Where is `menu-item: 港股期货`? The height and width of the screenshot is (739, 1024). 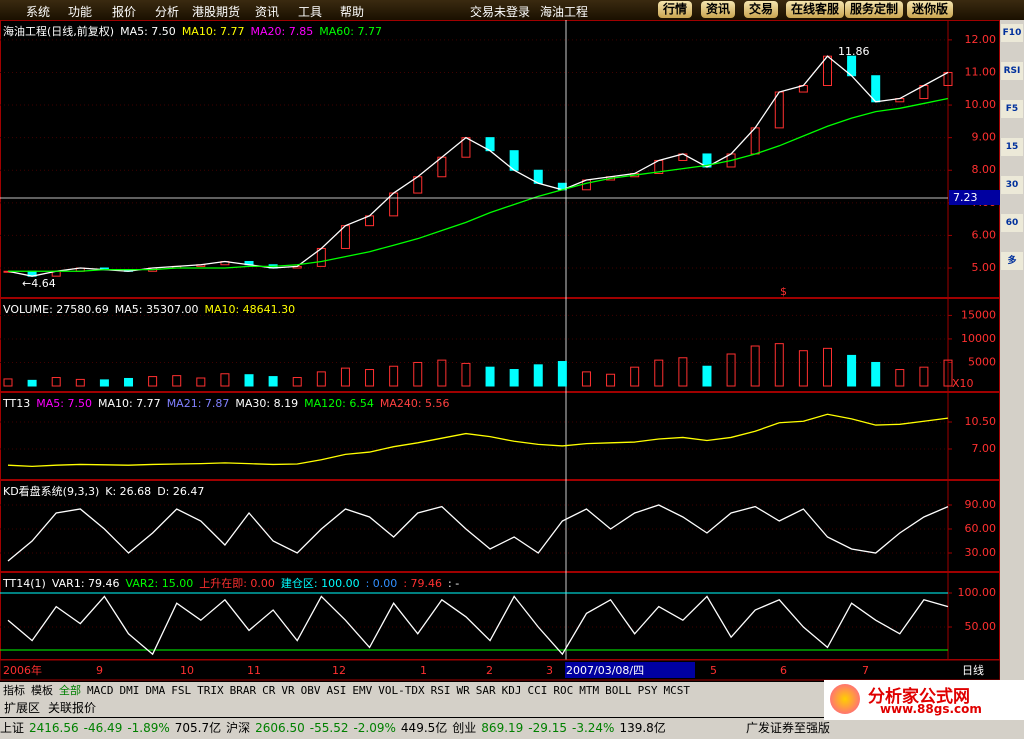
menu-item: 港股期货 is located at coordinates (216, 12).